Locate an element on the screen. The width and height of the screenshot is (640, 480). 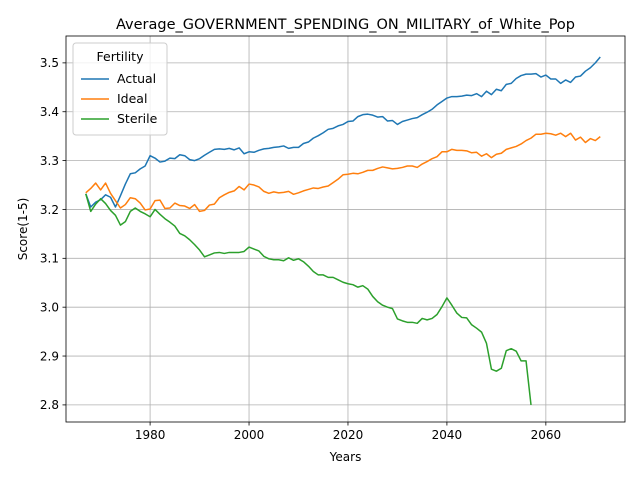
y-tick-label: 3.5 is located at coordinates (49, 63).